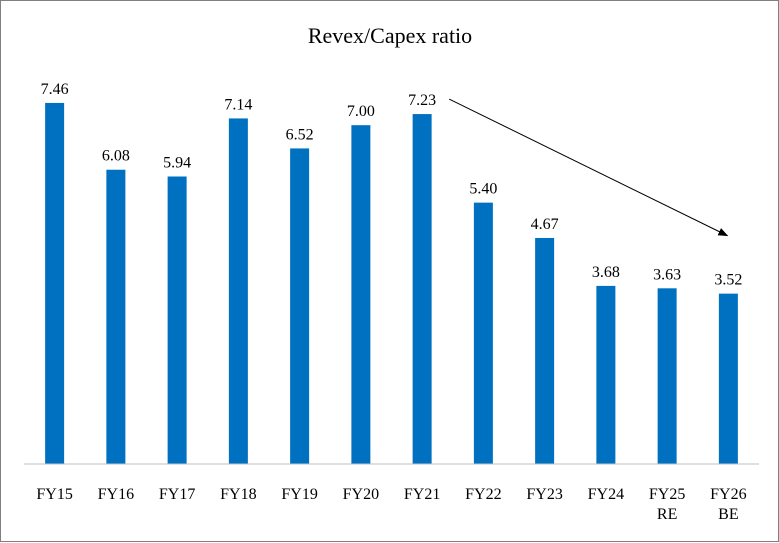  Describe the element at coordinates (483, 333) in the screenshot. I see `bar-fy22` at that location.